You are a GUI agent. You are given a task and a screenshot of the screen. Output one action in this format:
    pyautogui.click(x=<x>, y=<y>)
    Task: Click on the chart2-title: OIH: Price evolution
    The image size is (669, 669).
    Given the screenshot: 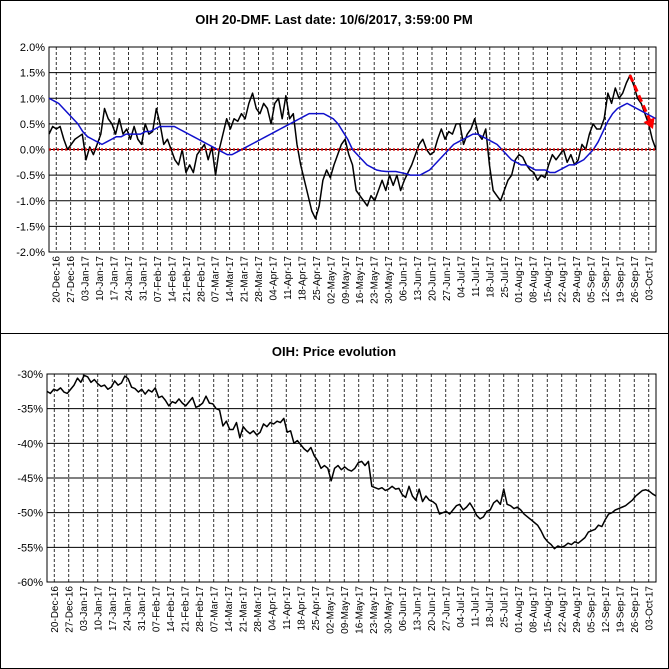 What is the action you would take?
    pyautogui.click(x=334, y=351)
    